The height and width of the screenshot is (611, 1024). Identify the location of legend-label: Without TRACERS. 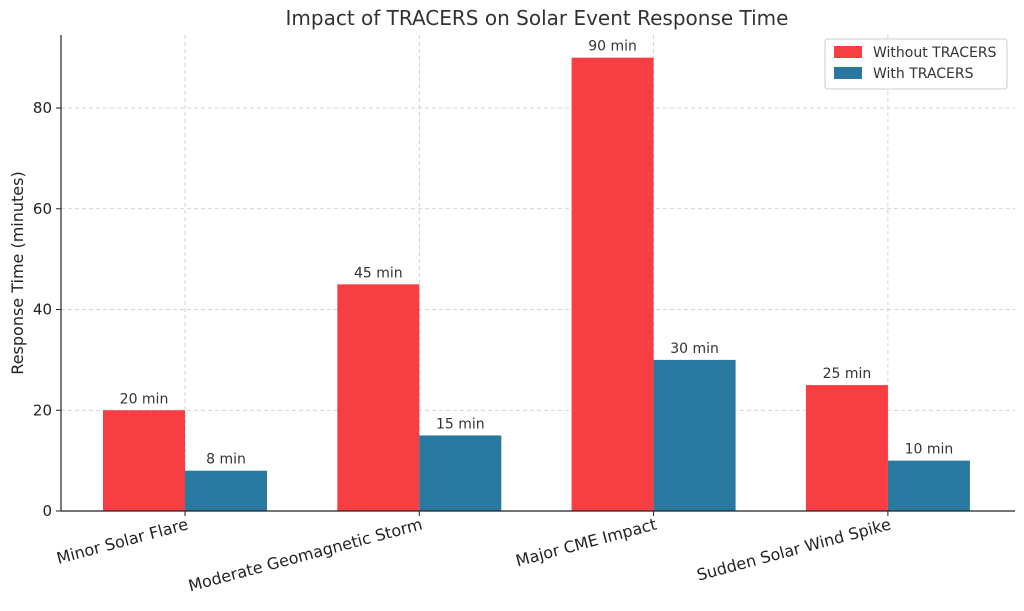
(935, 53).